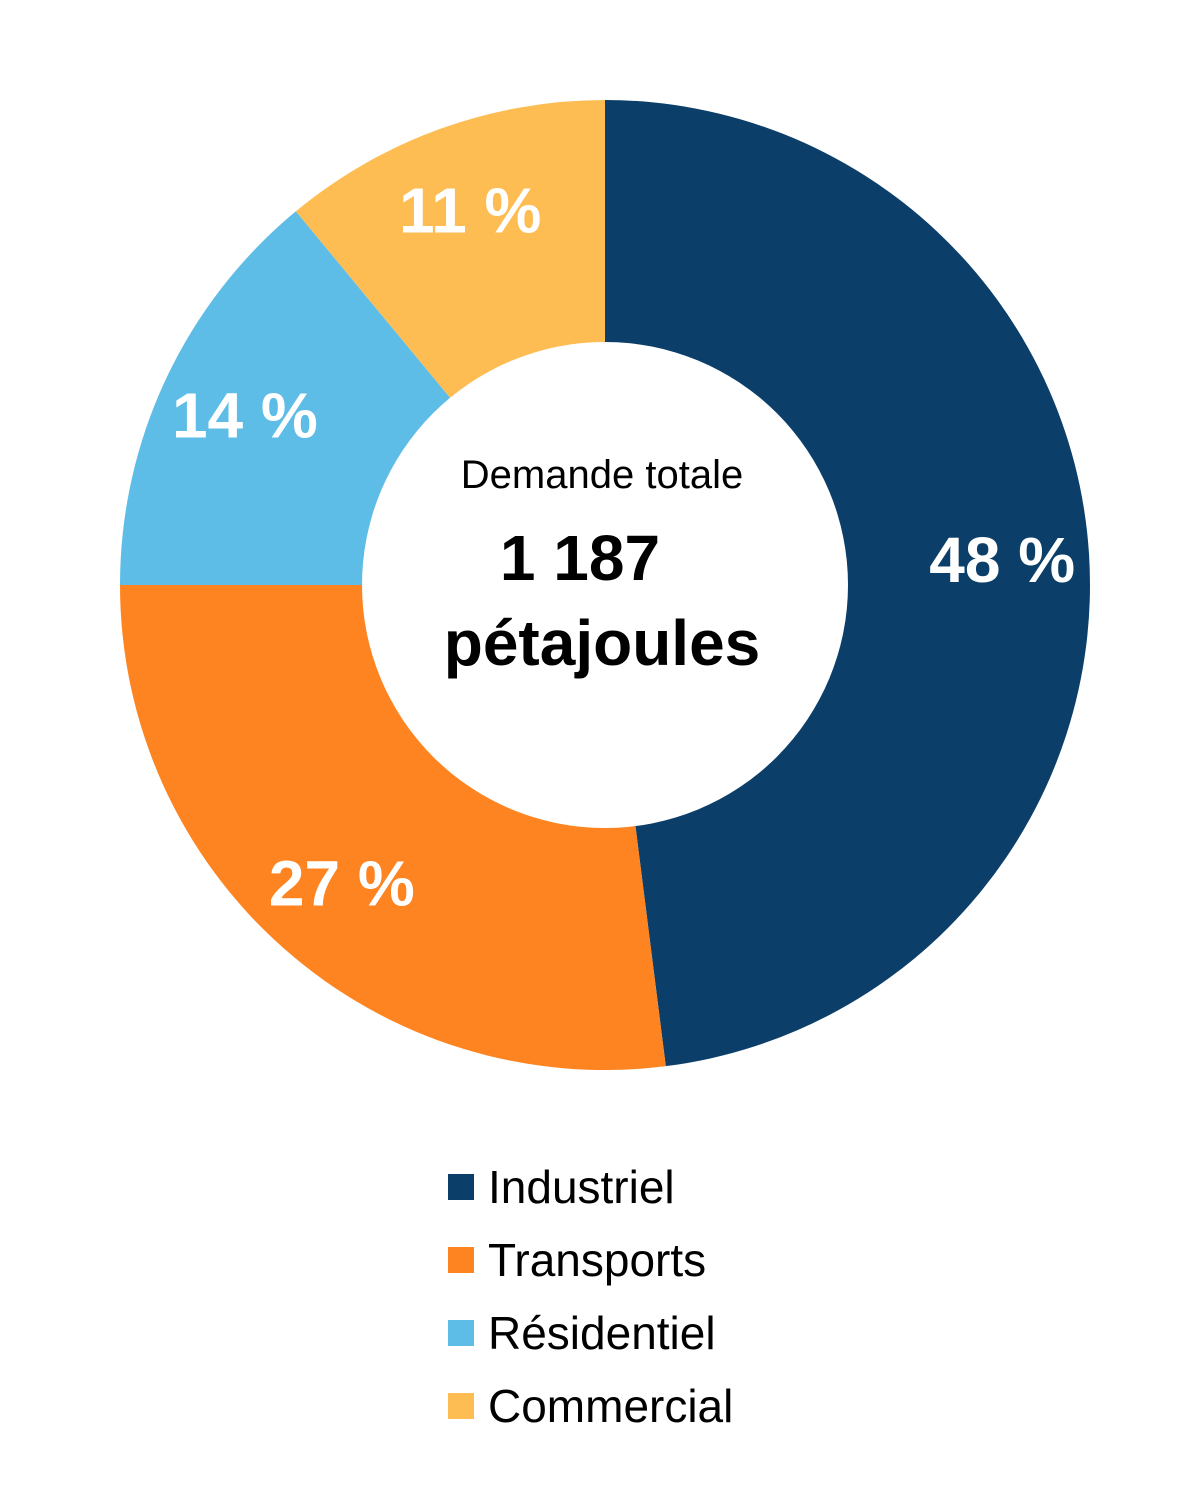 Image resolution: width=1200 pixels, height=1486 pixels. I want to click on legend-item-residentiel: Résidentiel, so click(698, 1332).